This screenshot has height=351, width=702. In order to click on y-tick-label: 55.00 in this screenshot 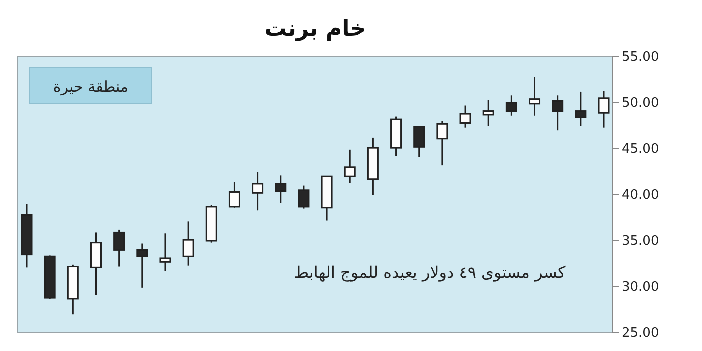, I will do `click(641, 58)`.